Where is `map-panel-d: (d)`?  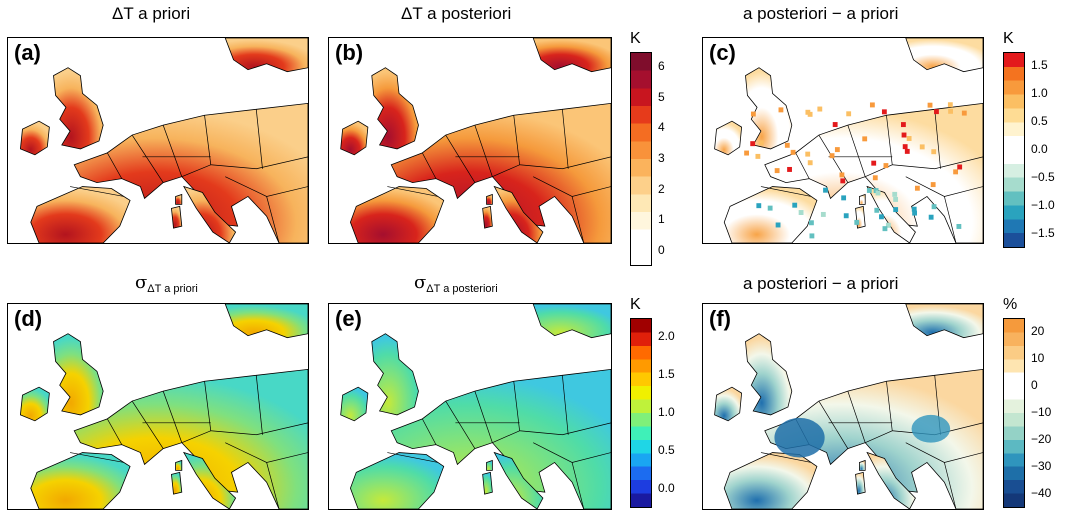 map-panel-d: (d) is located at coordinates (158, 406).